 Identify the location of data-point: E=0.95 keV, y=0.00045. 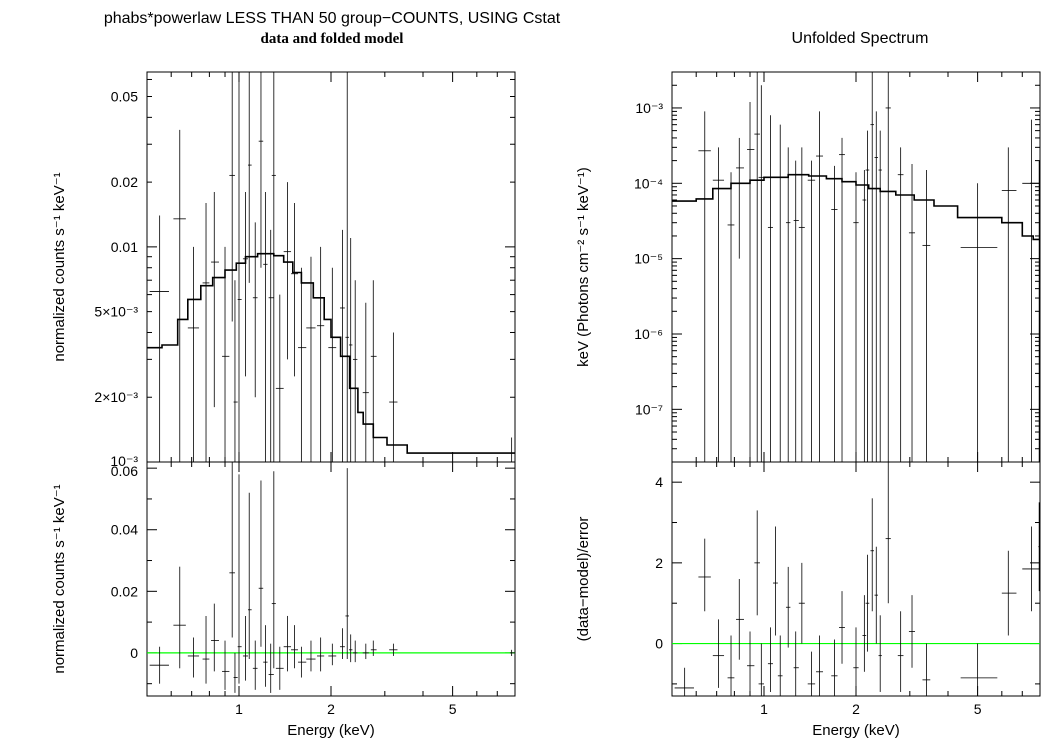
(757, 267).